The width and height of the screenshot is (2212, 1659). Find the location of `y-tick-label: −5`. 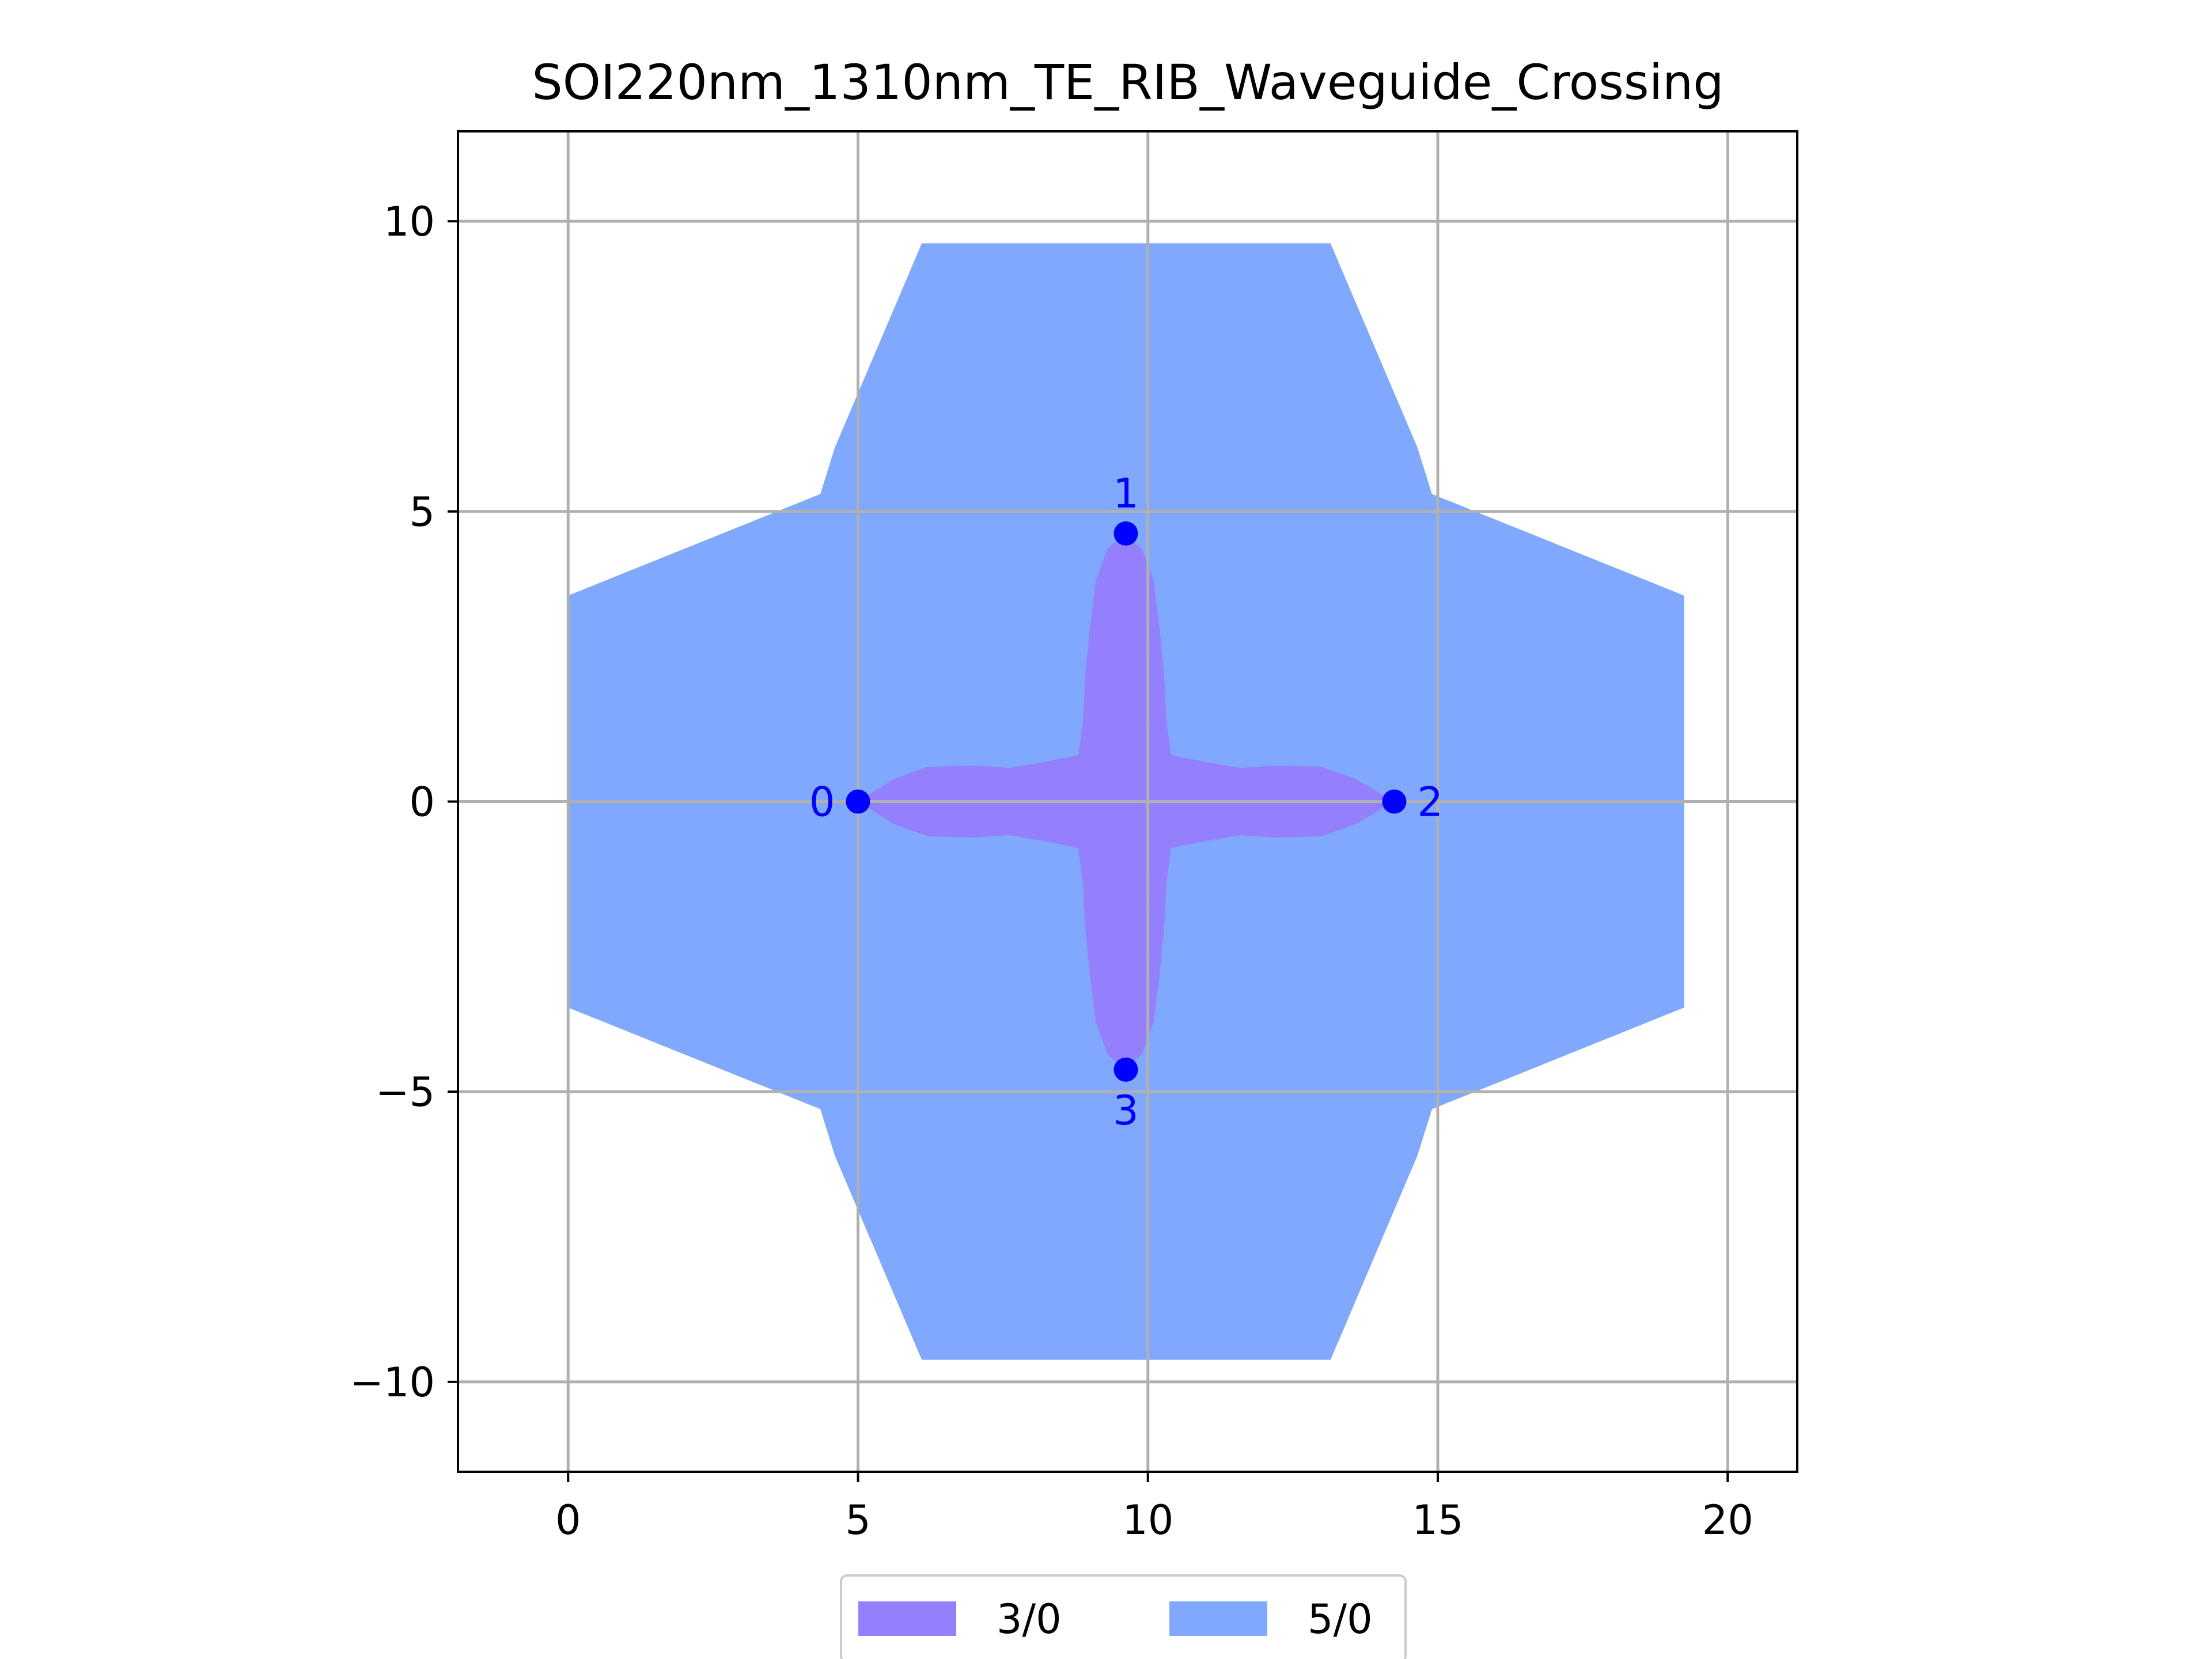

y-tick-label: −5 is located at coordinates (405, 1092).